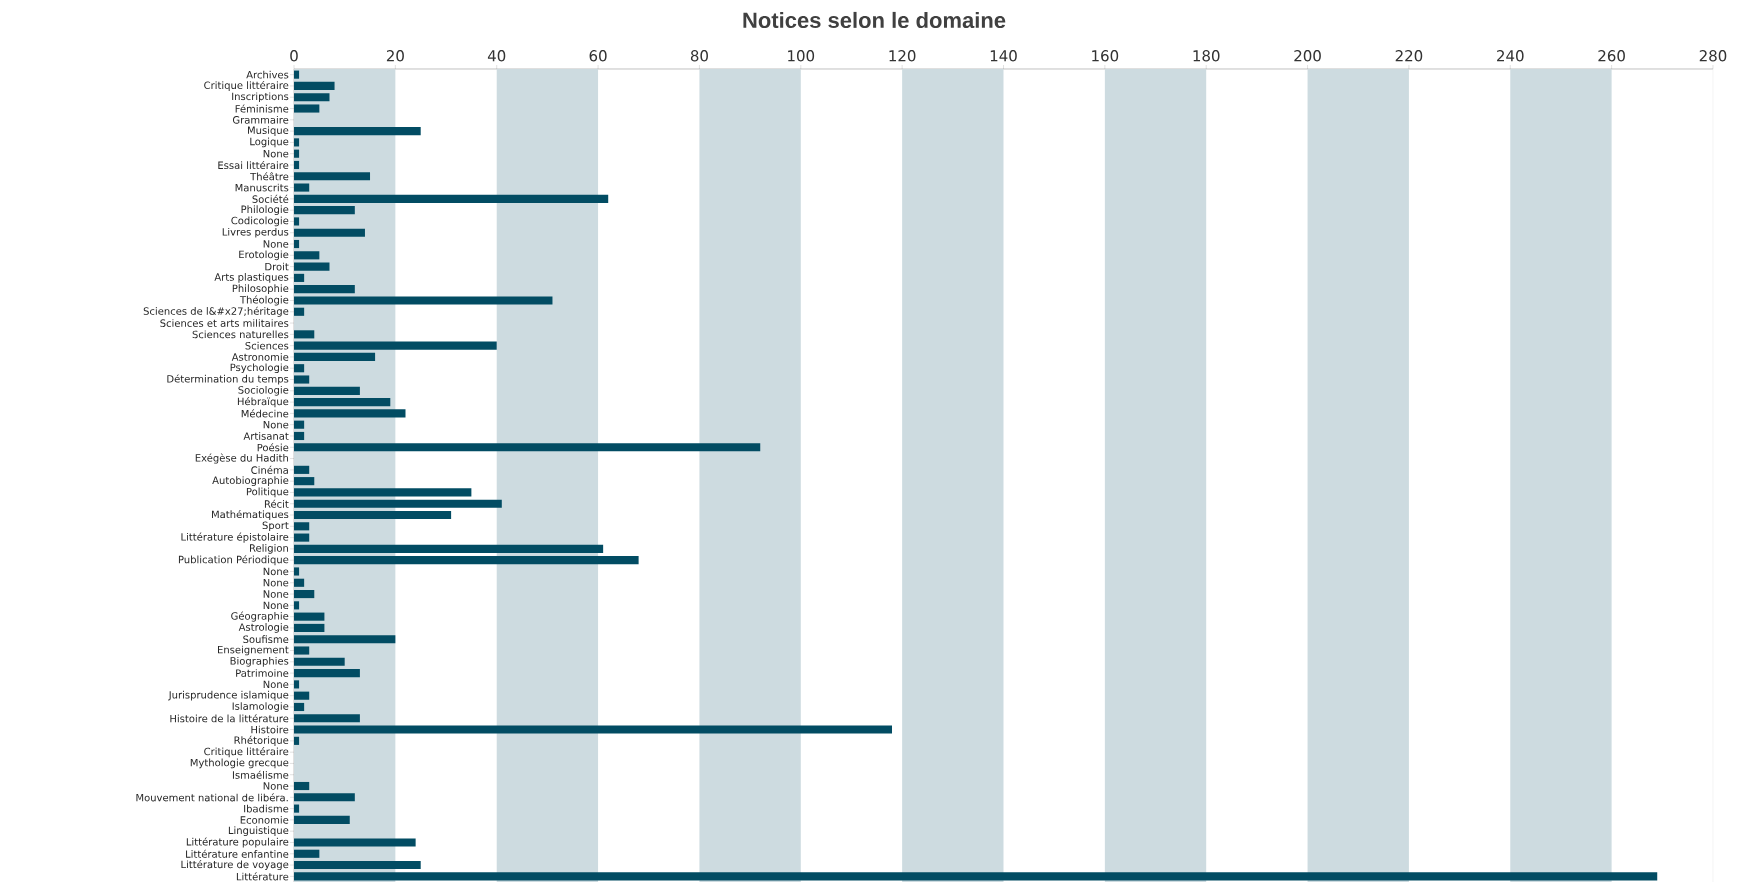 This screenshot has width=1750, height=888. What do you see at coordinates (266, 808) in the screenshot?
I see `y-tick-label: Ibadisme` at bounding box center [266, 808].